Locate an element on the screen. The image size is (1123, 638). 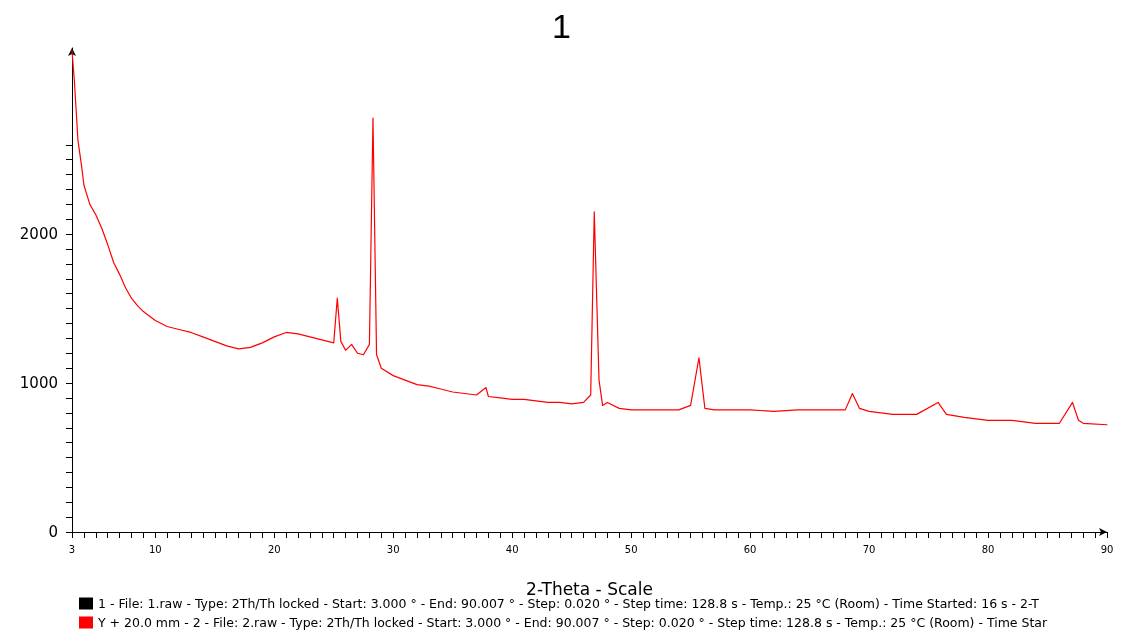
x-tick-label: 40 is located at coordinates (512, 549).